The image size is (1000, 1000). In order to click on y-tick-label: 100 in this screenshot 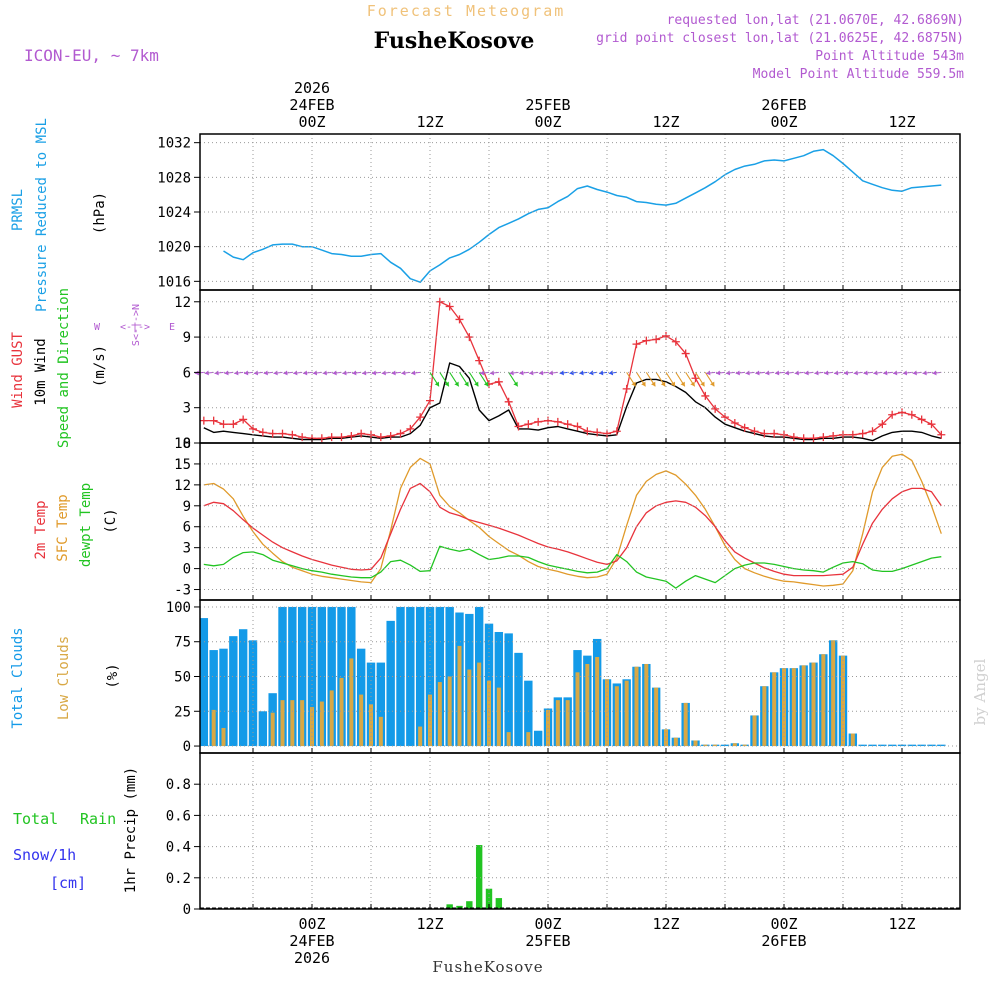, I will do `click(178, 608)`.